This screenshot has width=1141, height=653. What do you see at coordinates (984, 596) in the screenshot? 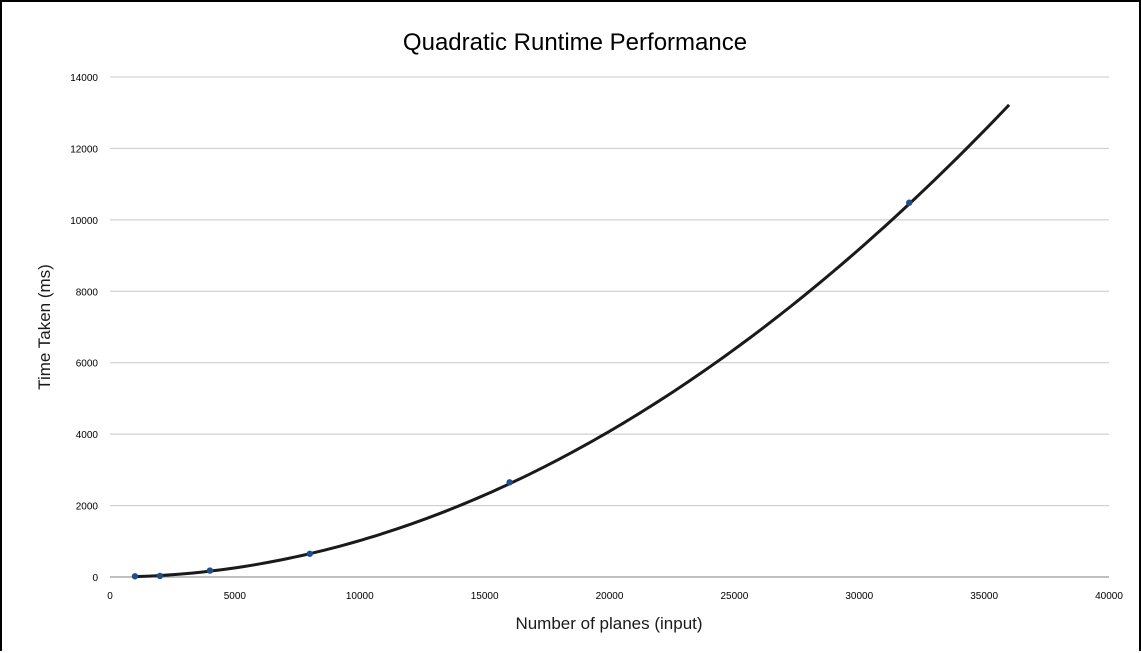
I see `x-tick-label-35000: 35000` at bounding box center [984, 596].